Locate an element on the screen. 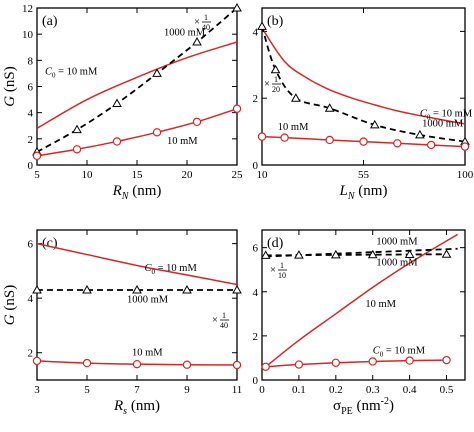  x-tick-label: 0.2 is located at coordinates (336, 390).